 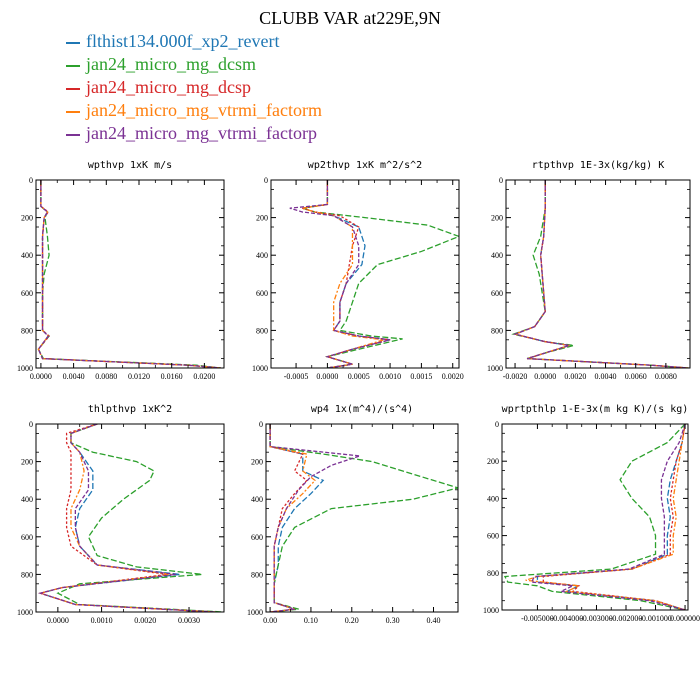 What do you see at coordinates (567, 618) in the screenshot?
I see `x-tick-label: -0.004000` at bounding box center [567, 618].